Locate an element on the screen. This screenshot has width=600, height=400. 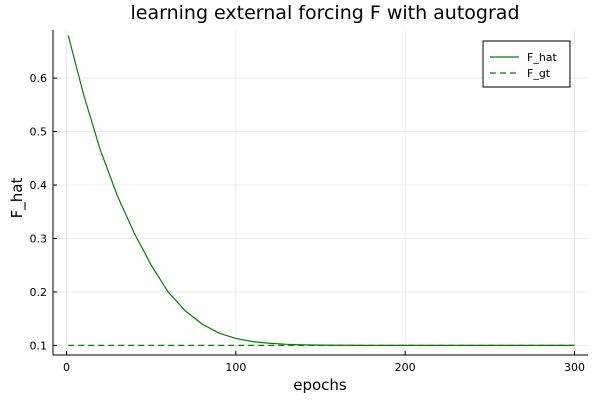
y-tick-label: 0.1 is located at coordinates (39, 345).